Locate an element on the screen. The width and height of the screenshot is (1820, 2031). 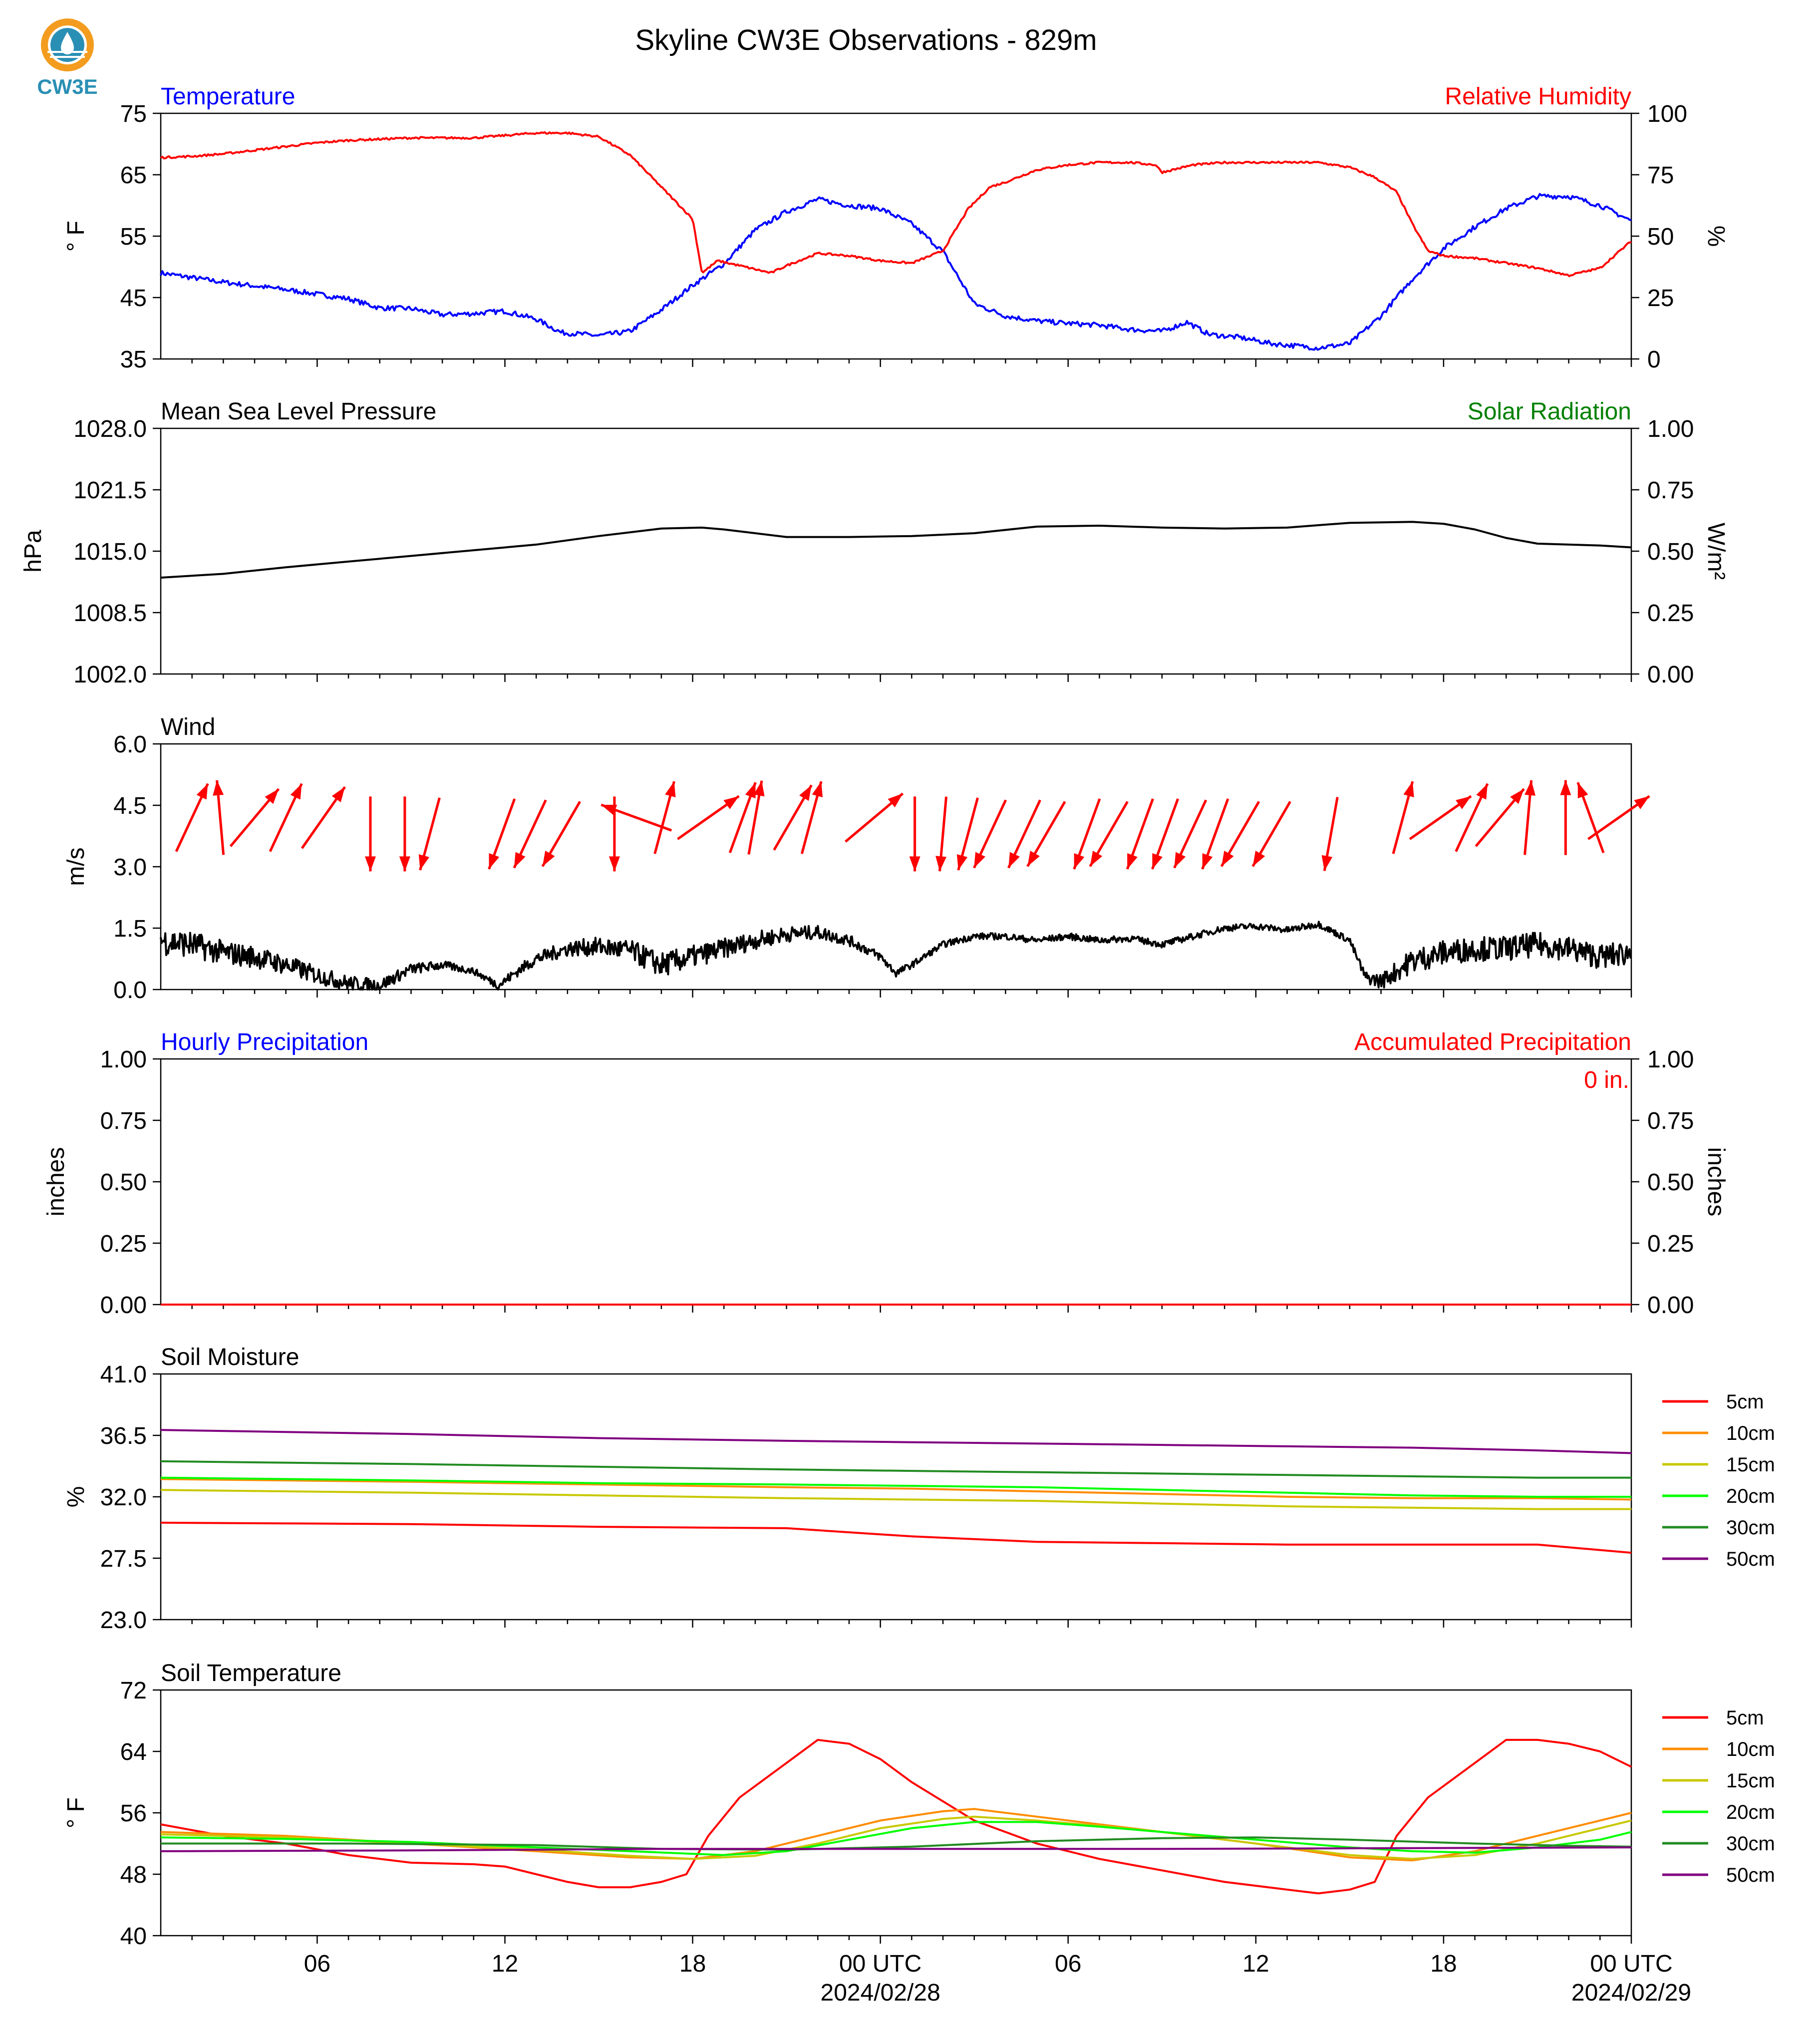
x-tick-label: 00 UTC is located at coordinates (880, 1964).